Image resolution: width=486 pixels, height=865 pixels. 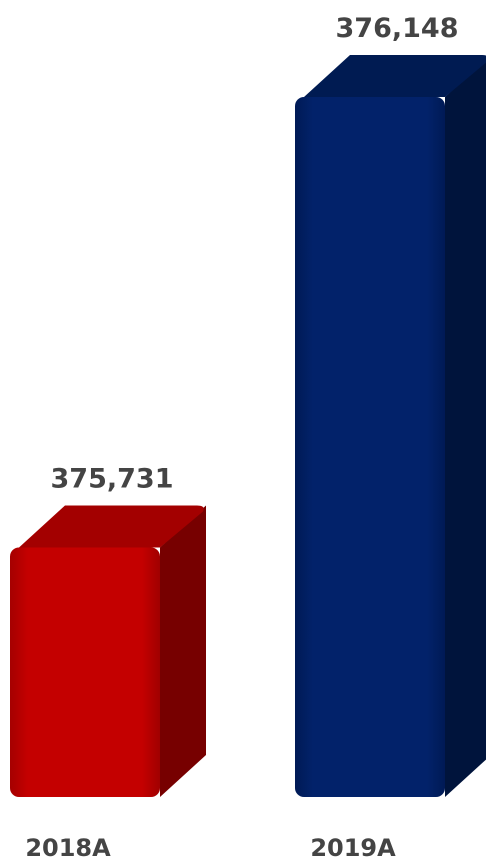 I want to click on data-label-2019A: 376,148, so click(x=397, y=28).